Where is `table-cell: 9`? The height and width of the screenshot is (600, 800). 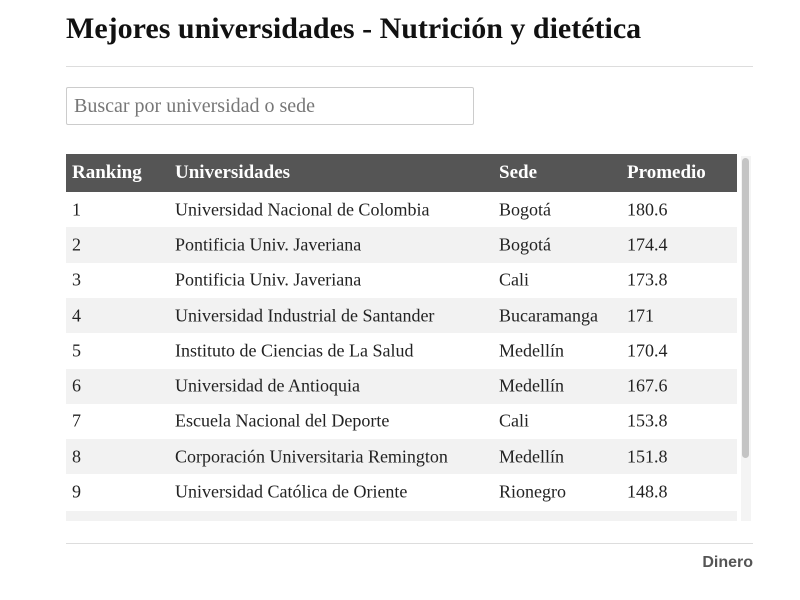 table-cell: 9 is located at coordinates (76, 491).